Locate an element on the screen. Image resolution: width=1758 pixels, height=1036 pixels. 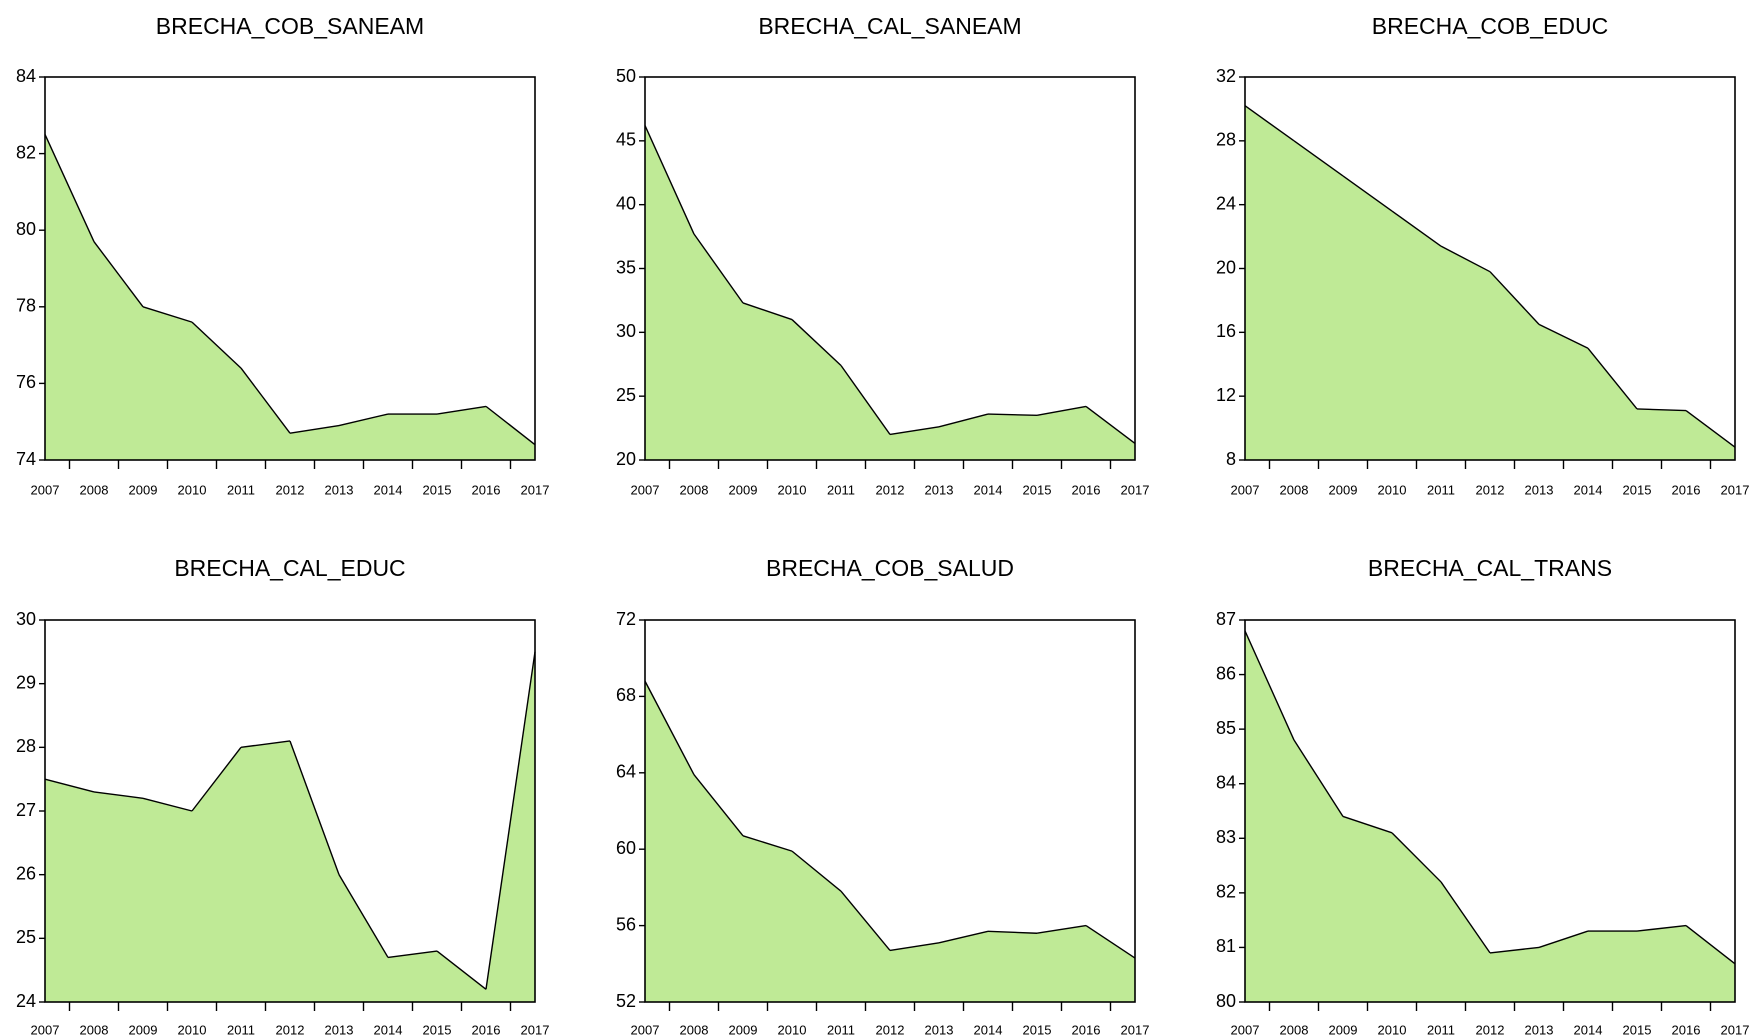
y-tick-label: 26 is located at coordinates (26, 873).